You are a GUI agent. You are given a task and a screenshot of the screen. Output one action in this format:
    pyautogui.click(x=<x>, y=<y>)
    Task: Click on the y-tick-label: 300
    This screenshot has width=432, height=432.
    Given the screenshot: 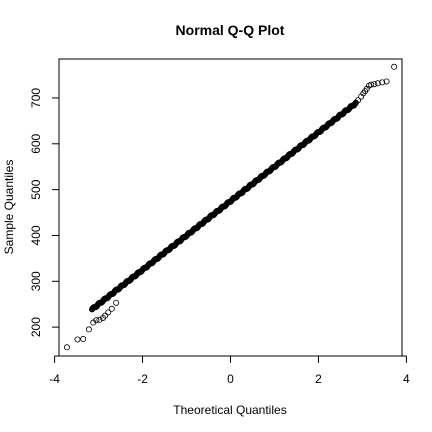 What is the action you would take?
    pyautogui.click(x=36, y=281)
    